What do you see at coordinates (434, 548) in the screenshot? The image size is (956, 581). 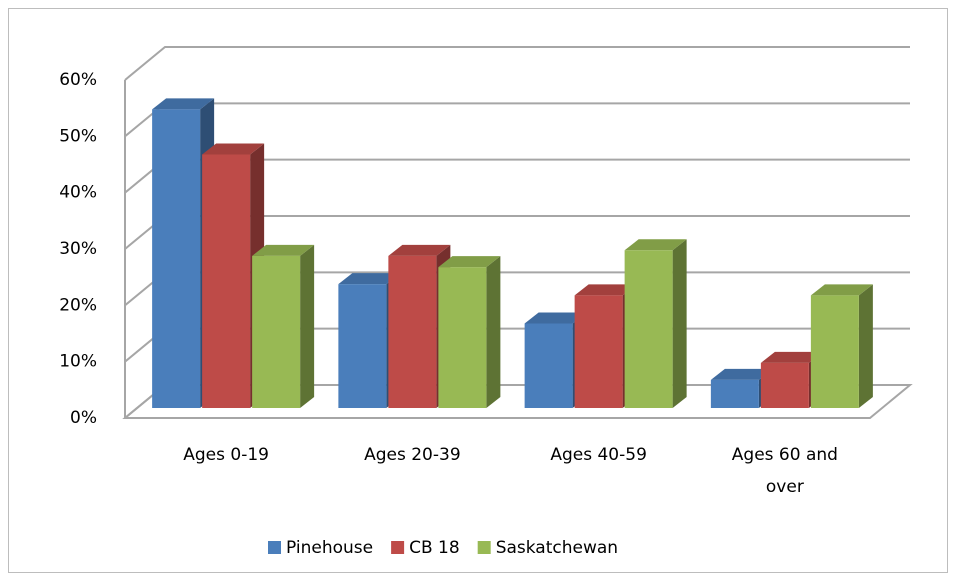 I see `legend-label: CB 18` at bounding box center [434, 548].